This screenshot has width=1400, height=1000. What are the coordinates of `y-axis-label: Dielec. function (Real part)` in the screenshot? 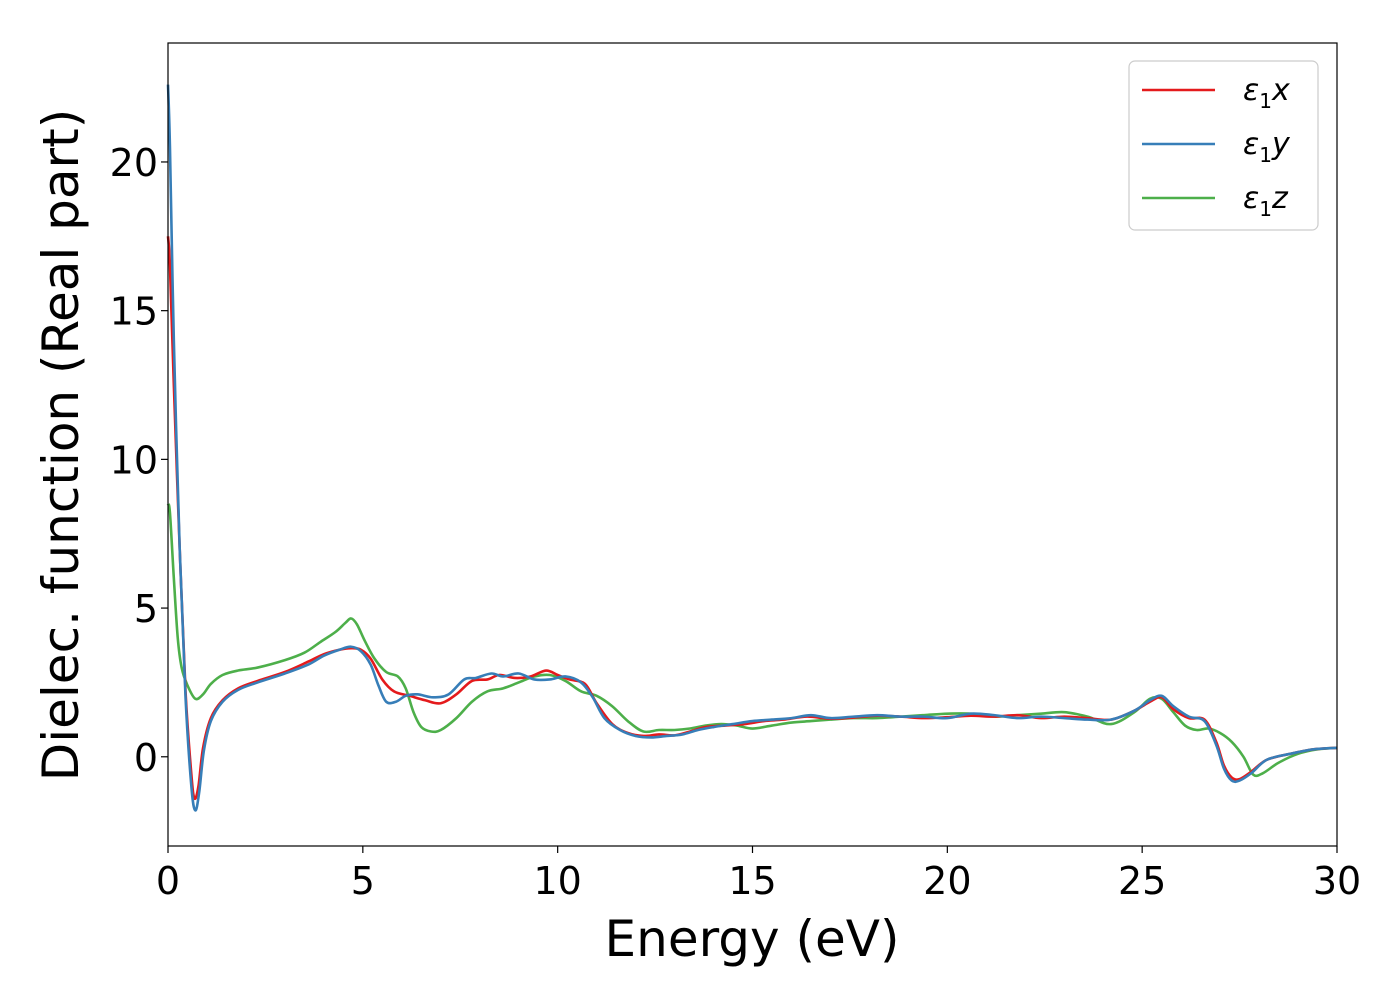 It's located at (61, 445).